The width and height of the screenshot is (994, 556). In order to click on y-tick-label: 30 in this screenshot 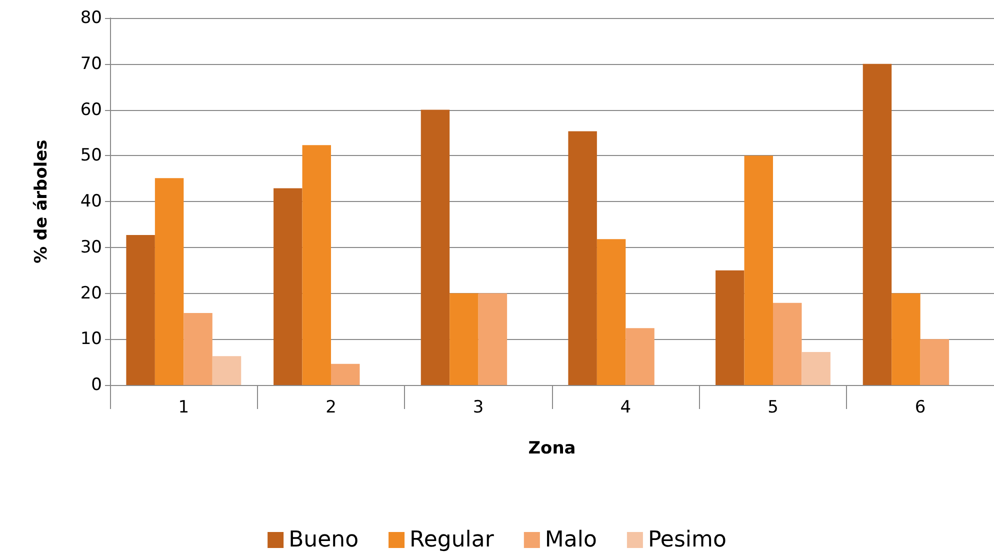, I will do `click(91, 247)`.